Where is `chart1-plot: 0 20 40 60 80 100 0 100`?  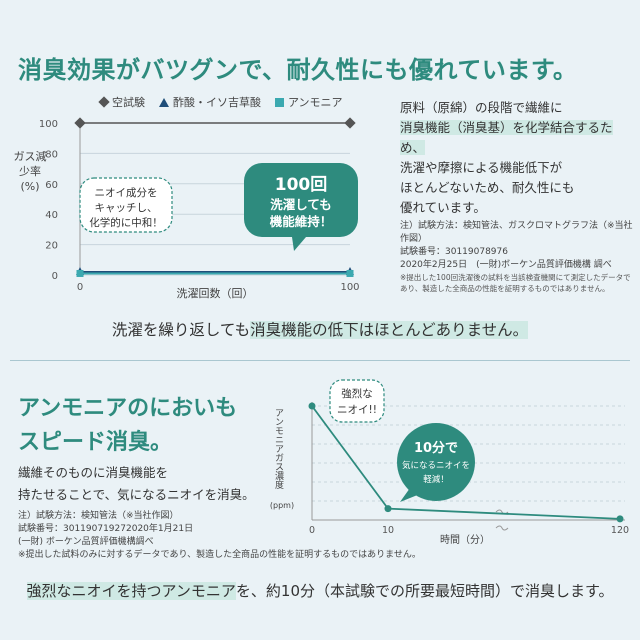
chart1-plot: 0 20 40 60 80 100 0 100 is located at coordinates (199, 205).